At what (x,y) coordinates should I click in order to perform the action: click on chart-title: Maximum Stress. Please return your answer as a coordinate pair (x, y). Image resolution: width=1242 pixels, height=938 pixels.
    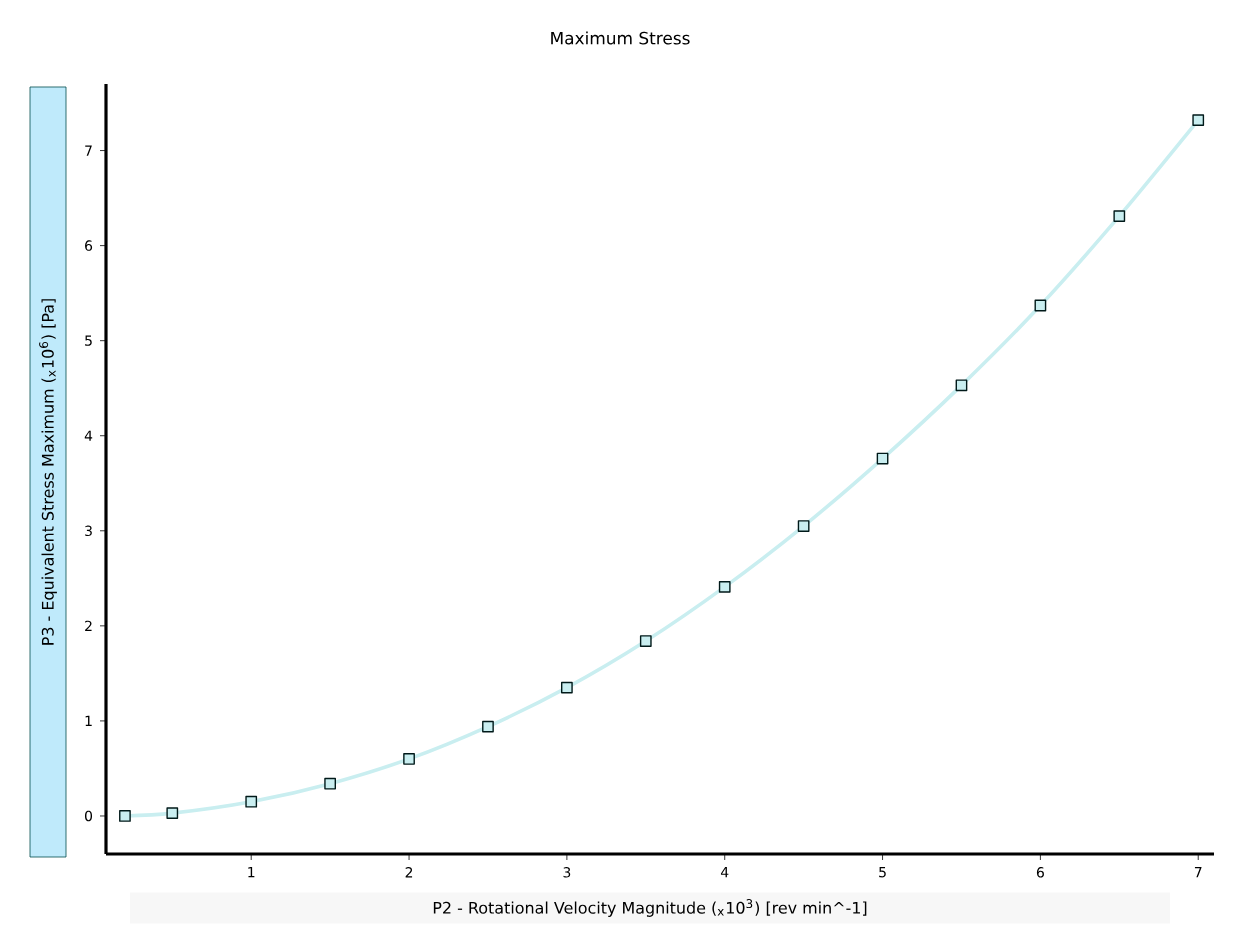
    Looking at the image, I should click on (620, 38).